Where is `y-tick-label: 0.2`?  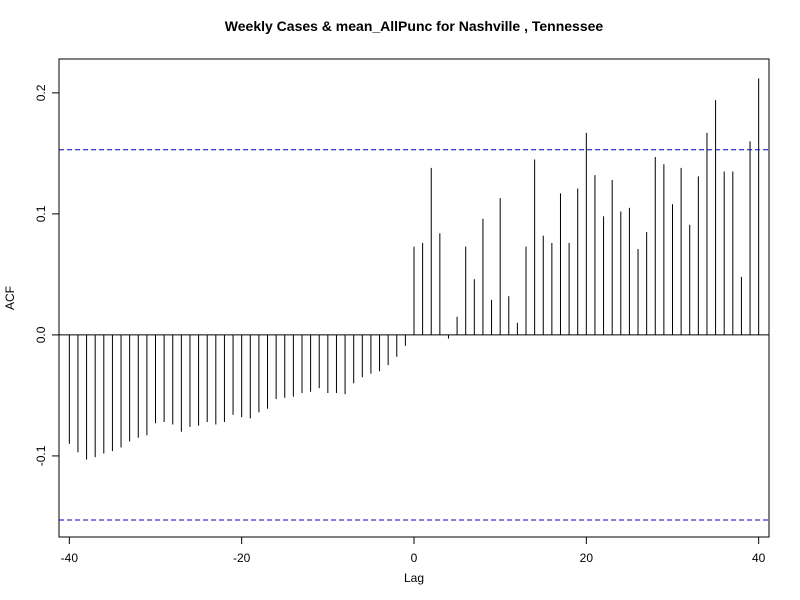
y-tick-label: 0.2 is located at coordinates (41, 92).